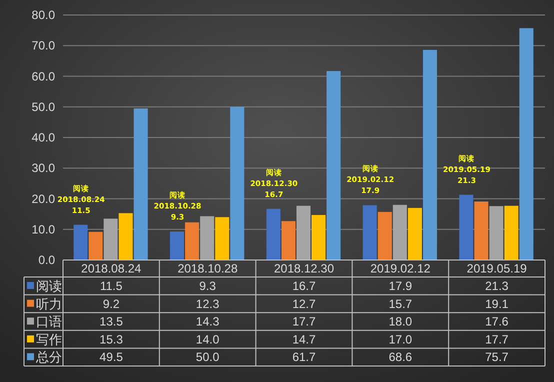  What do you see at coordinates (400, 357) in the screenshot?
I see `data-label: 68.6` at bounding box center [400, 357].